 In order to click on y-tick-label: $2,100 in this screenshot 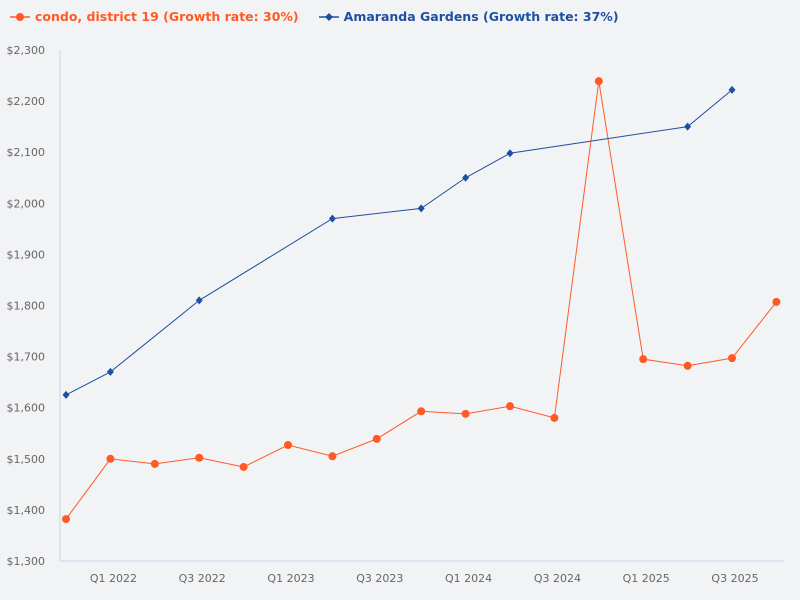, I will do `click(26, 152)`.